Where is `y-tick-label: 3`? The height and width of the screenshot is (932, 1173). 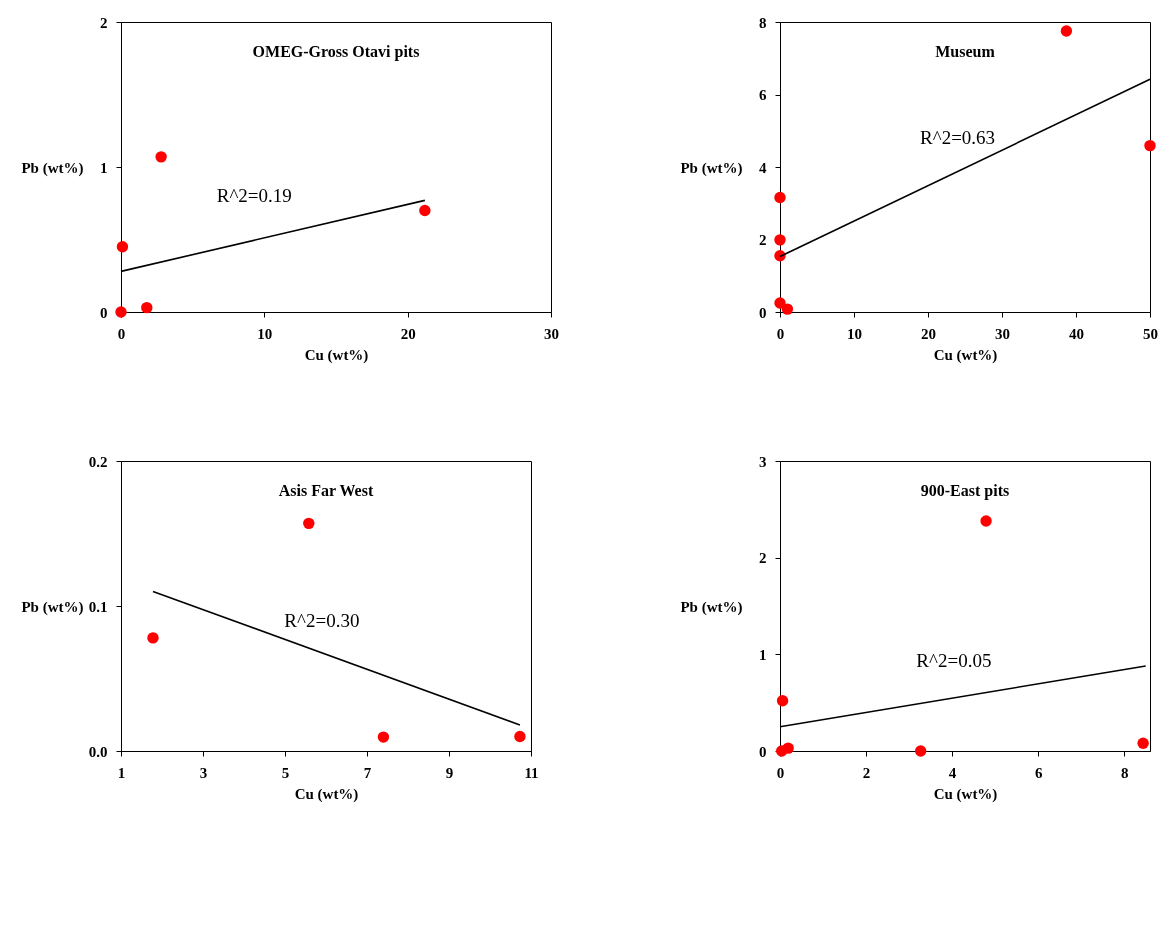 y-tick-label: 3 is located at coordinates (763, 461).